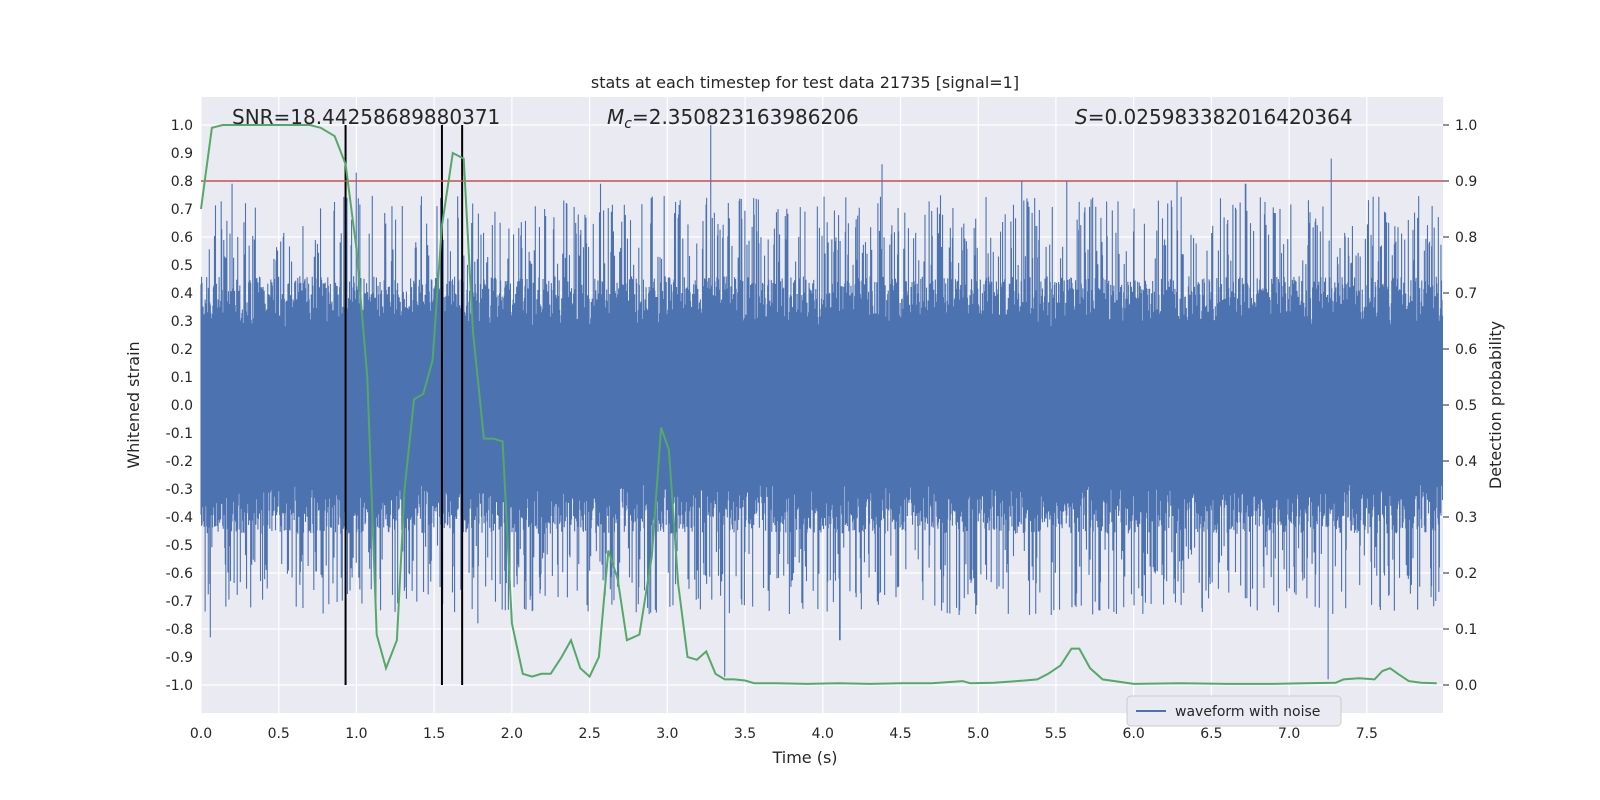  What do you see at coordinates (201, 734) in the screenshot?
I see `x-tick-label: 0.0` at bounding box center [201, 734].